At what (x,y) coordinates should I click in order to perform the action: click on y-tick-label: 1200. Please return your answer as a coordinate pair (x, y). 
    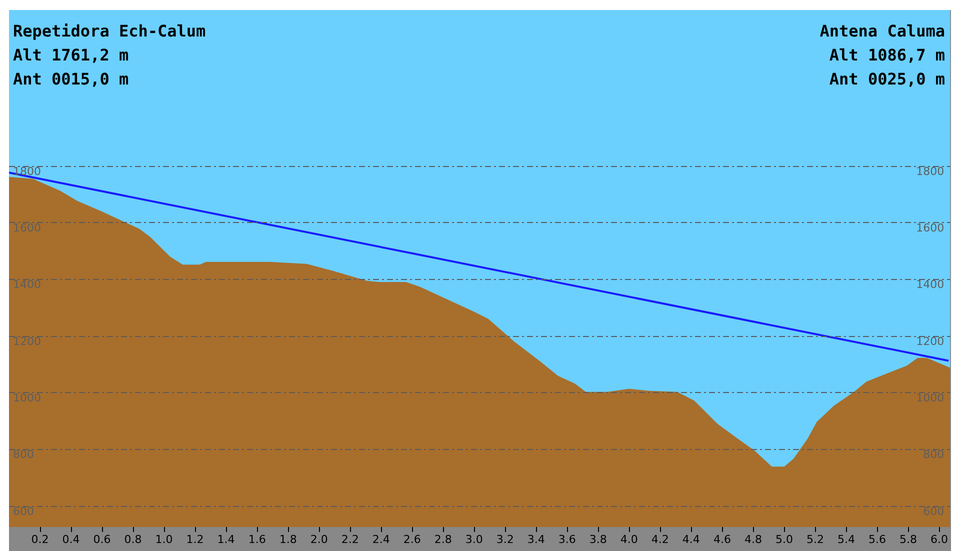
    Looking at the image, I should click on (27, 341).